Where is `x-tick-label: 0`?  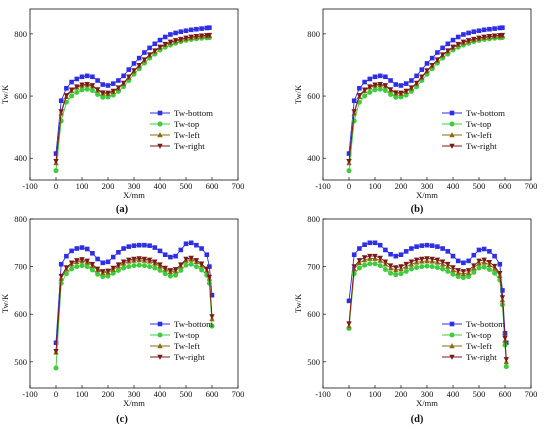
x-tick-label: 0 is located at coordinates (349, 186).